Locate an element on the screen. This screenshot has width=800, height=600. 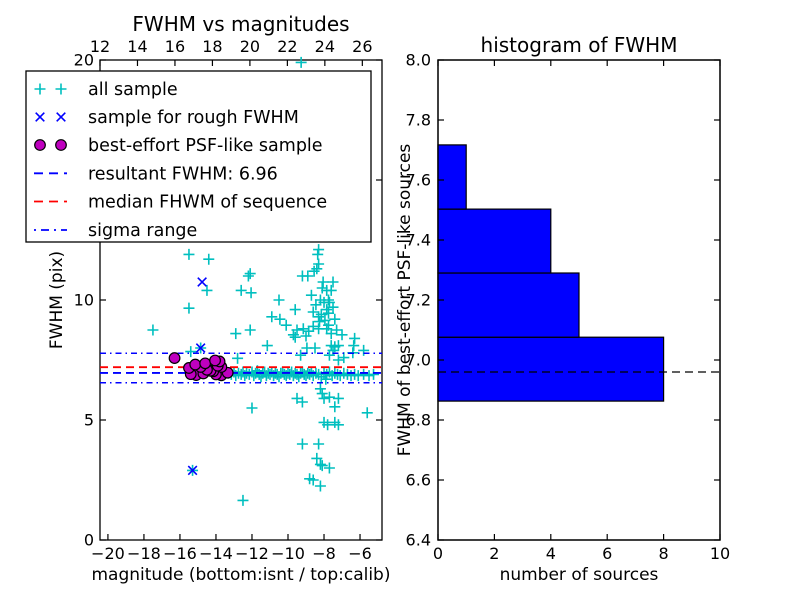
tick-label: −18 is located at coordinates (144, 553).